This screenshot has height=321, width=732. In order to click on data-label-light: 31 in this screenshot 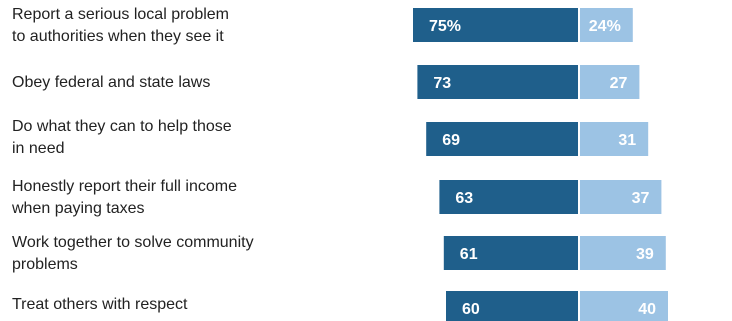, I will do `click(627, 140)`.